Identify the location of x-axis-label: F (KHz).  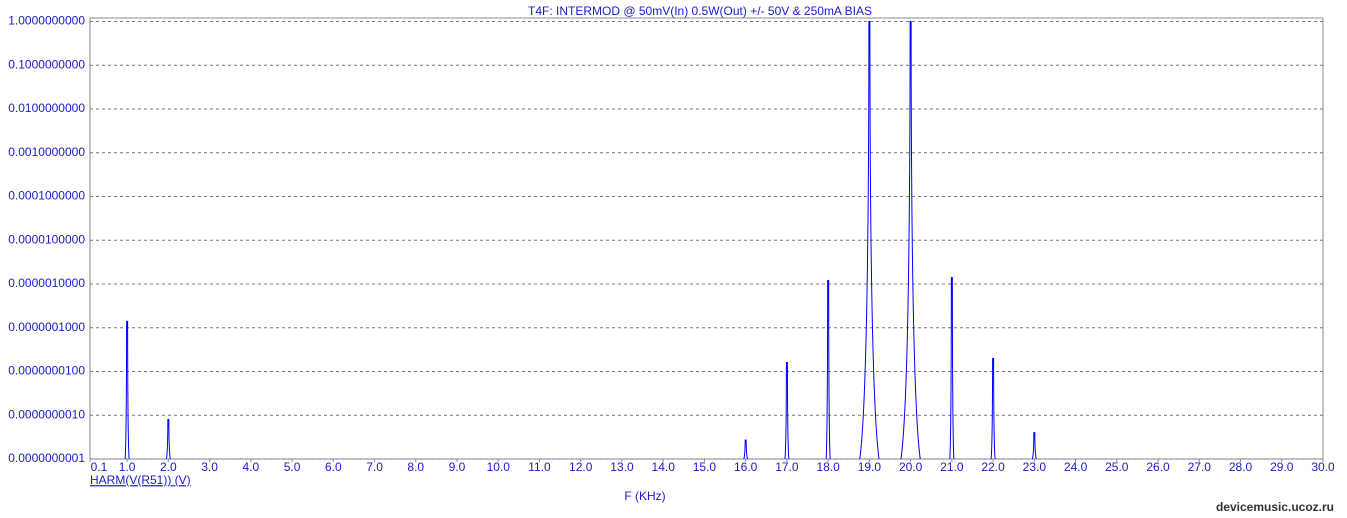
(644, 496).